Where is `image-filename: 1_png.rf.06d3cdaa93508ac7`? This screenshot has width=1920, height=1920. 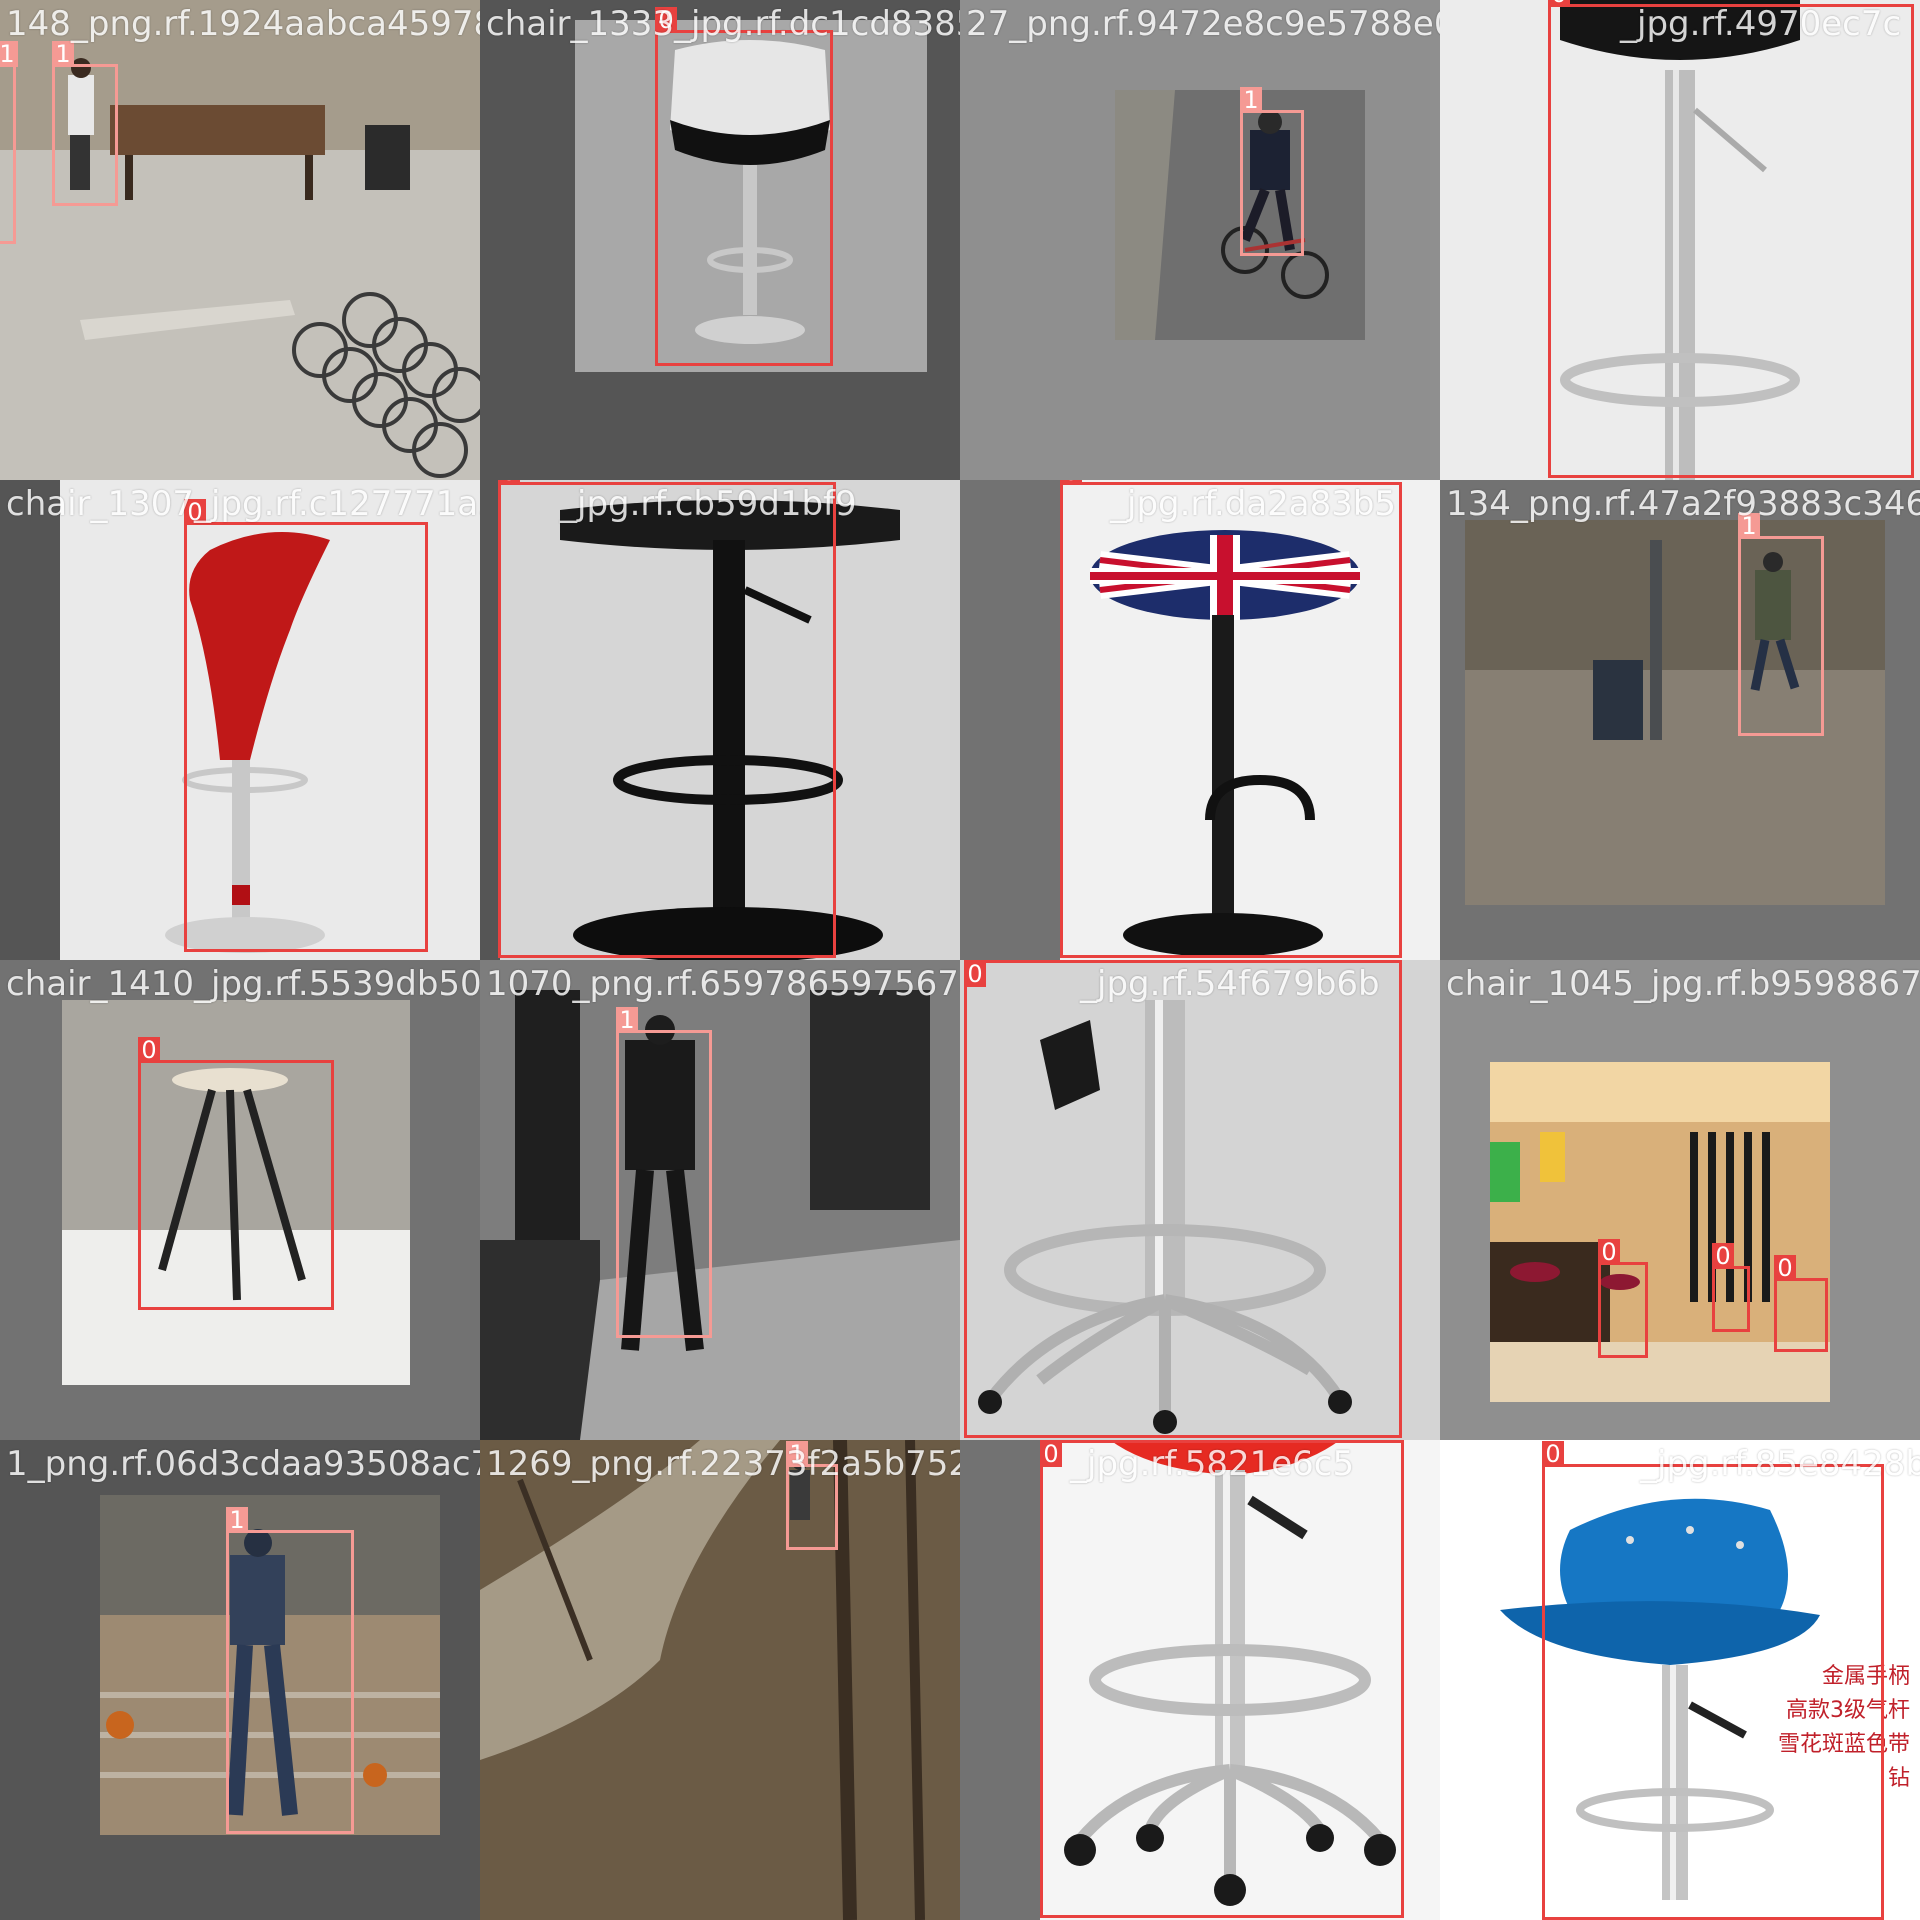 image-filename: 1_png.rf.06d3cdaa93508ac7 is located at coordinates (243, 1464).